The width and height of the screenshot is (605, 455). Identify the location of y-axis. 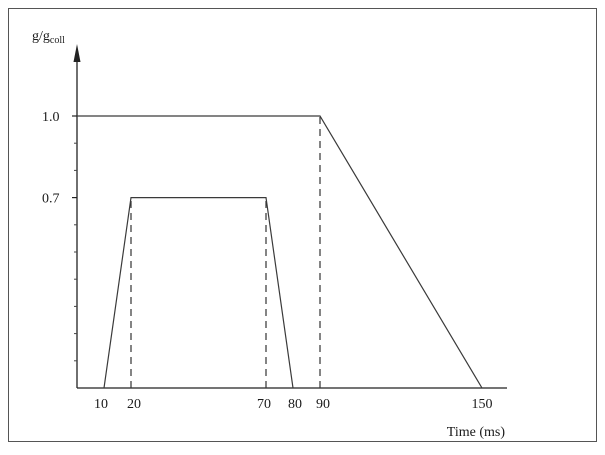
(77, 216).